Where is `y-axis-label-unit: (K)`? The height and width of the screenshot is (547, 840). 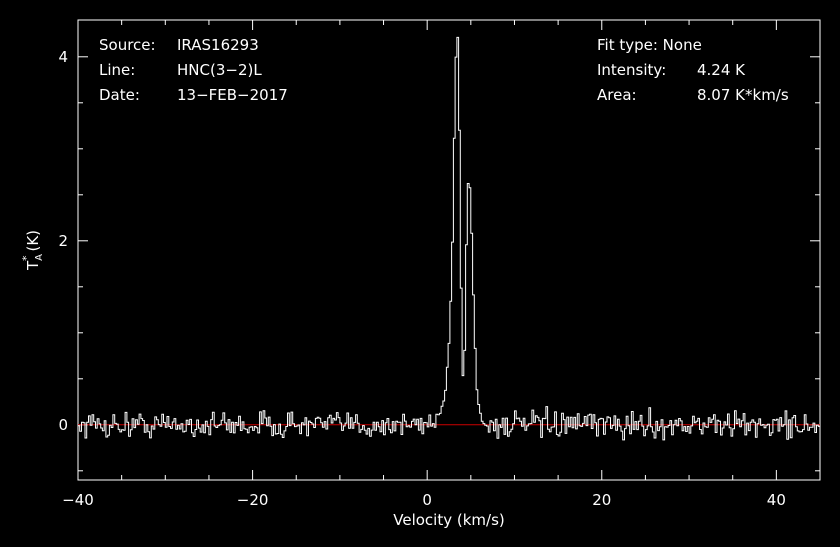 y-axis-label-unit: (K) is located at coordinates (33, 241).